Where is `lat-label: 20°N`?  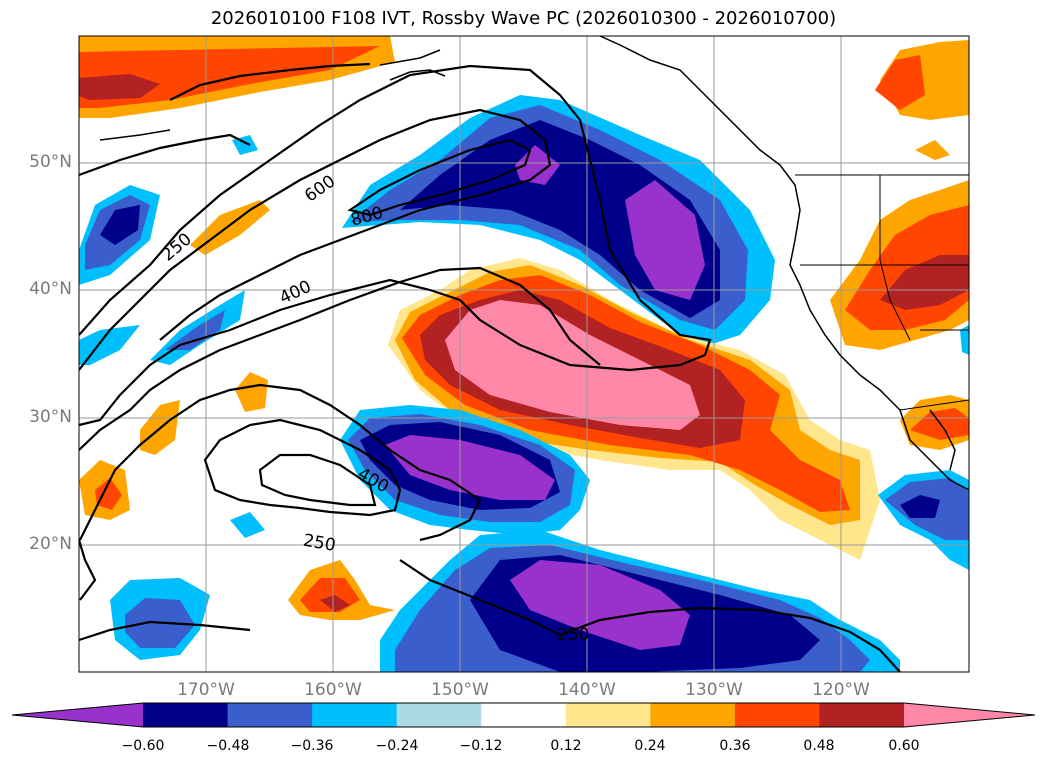
lat-label: 20°N is located at coordinates (50, 544).